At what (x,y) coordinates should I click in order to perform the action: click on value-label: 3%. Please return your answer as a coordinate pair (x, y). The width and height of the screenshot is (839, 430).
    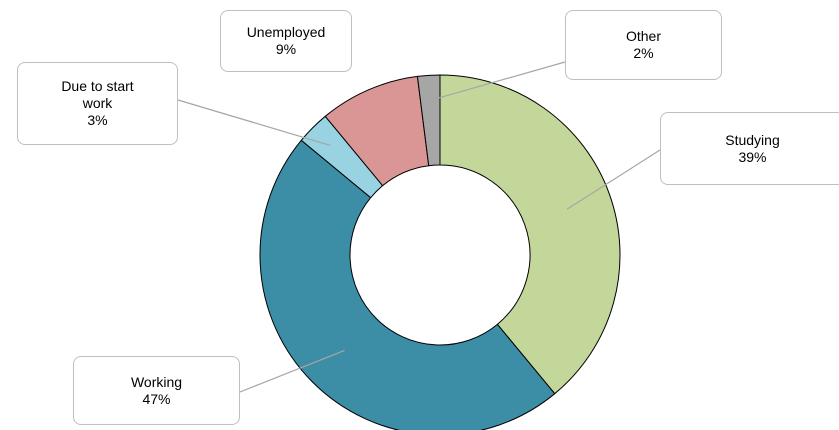
    Looking at the image, I should click on (97, 120).